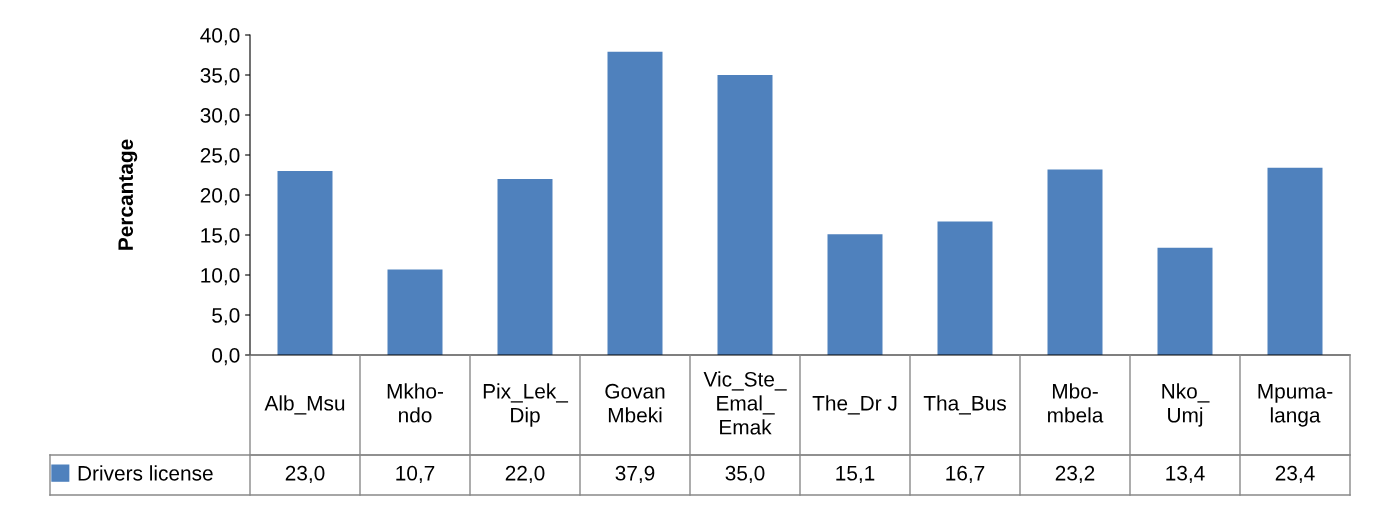 Image resolution: width=1375 pixels, height=510 pixels. Describe the element at coordinates (635, 403) in the screenshot. I see `x-tick-label: Govan Mbeki` at that location.